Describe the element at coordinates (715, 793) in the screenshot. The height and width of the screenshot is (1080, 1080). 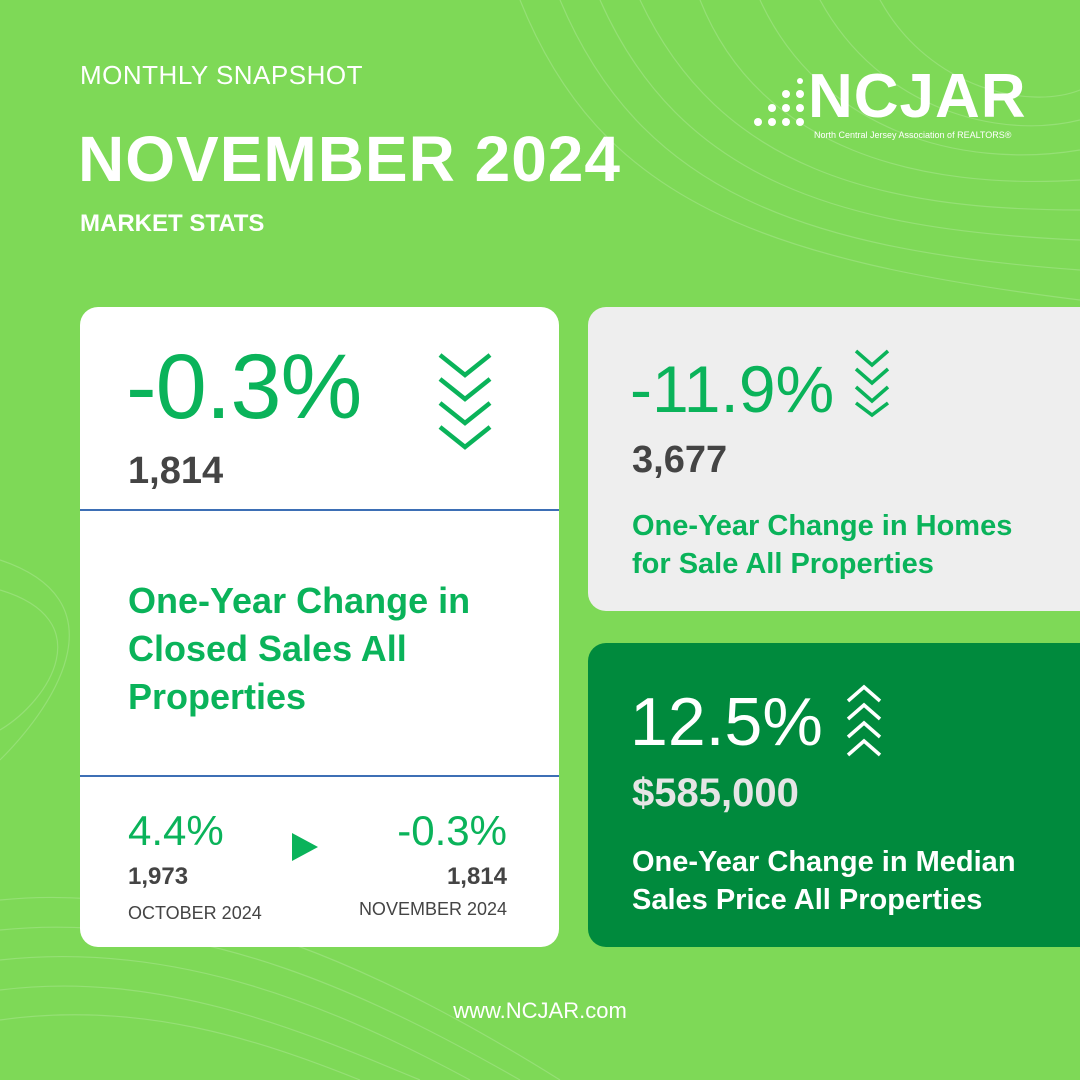
I see `median-price-value: $585,000` at that location.